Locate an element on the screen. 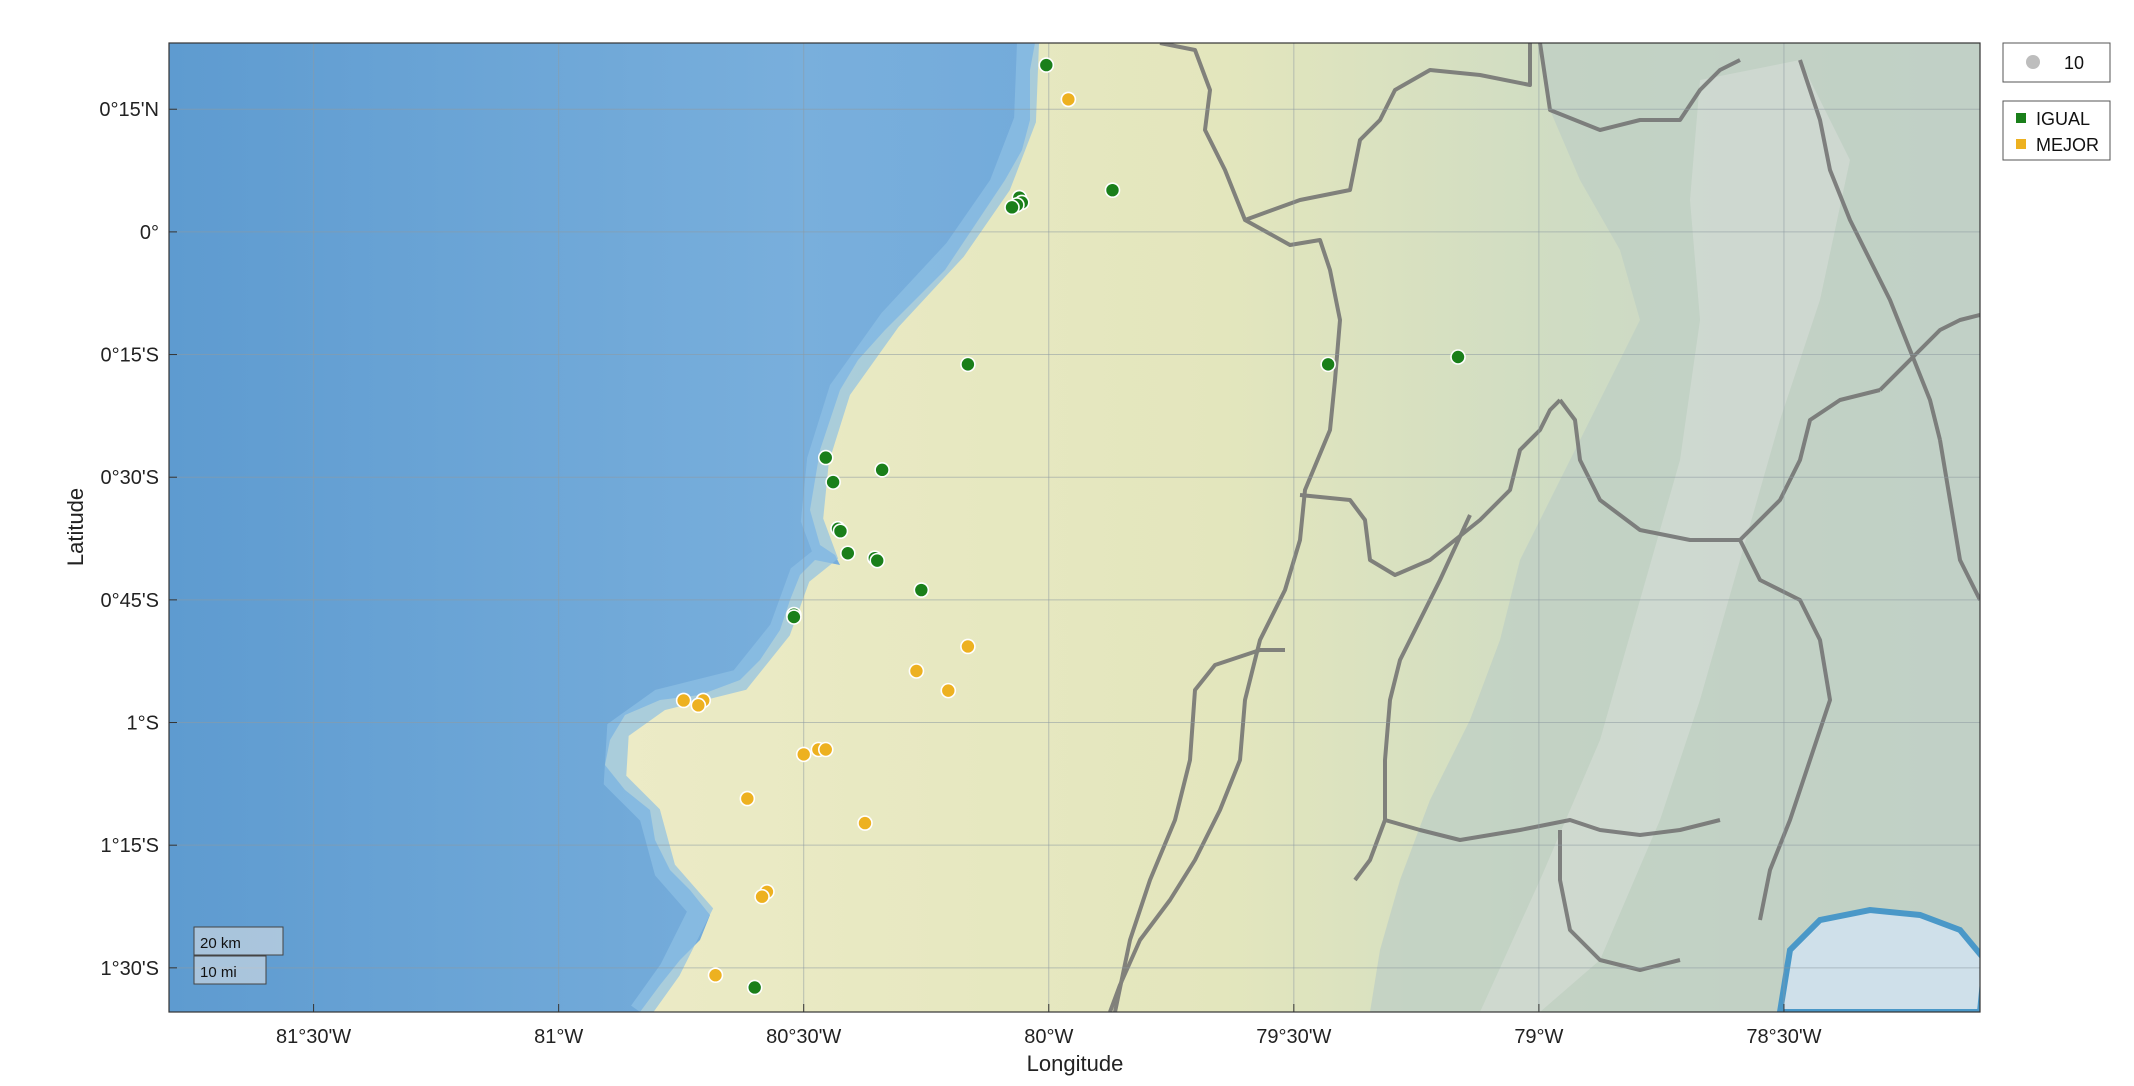 The image size is (2134, 1086). legend-swatch-igual is located at coordinates (2021, 118).